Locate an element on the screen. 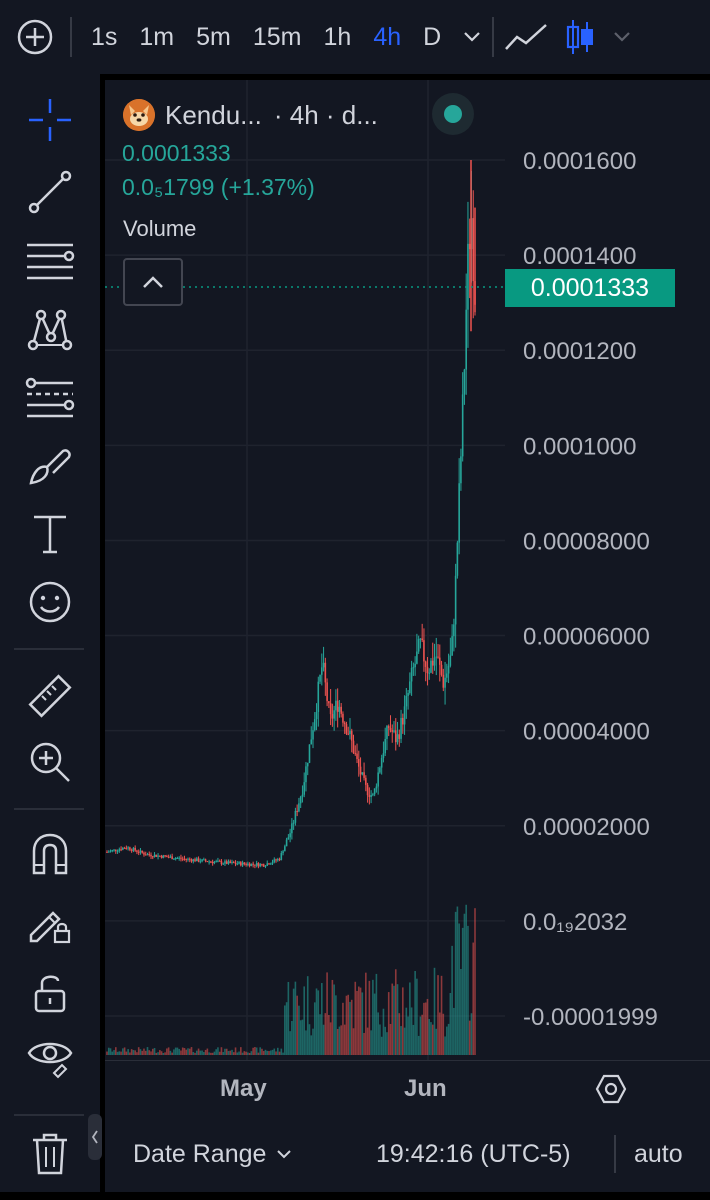 This screenshot has height=1200, width=710. pattern-tool-button is located at coordinates (50, 330).